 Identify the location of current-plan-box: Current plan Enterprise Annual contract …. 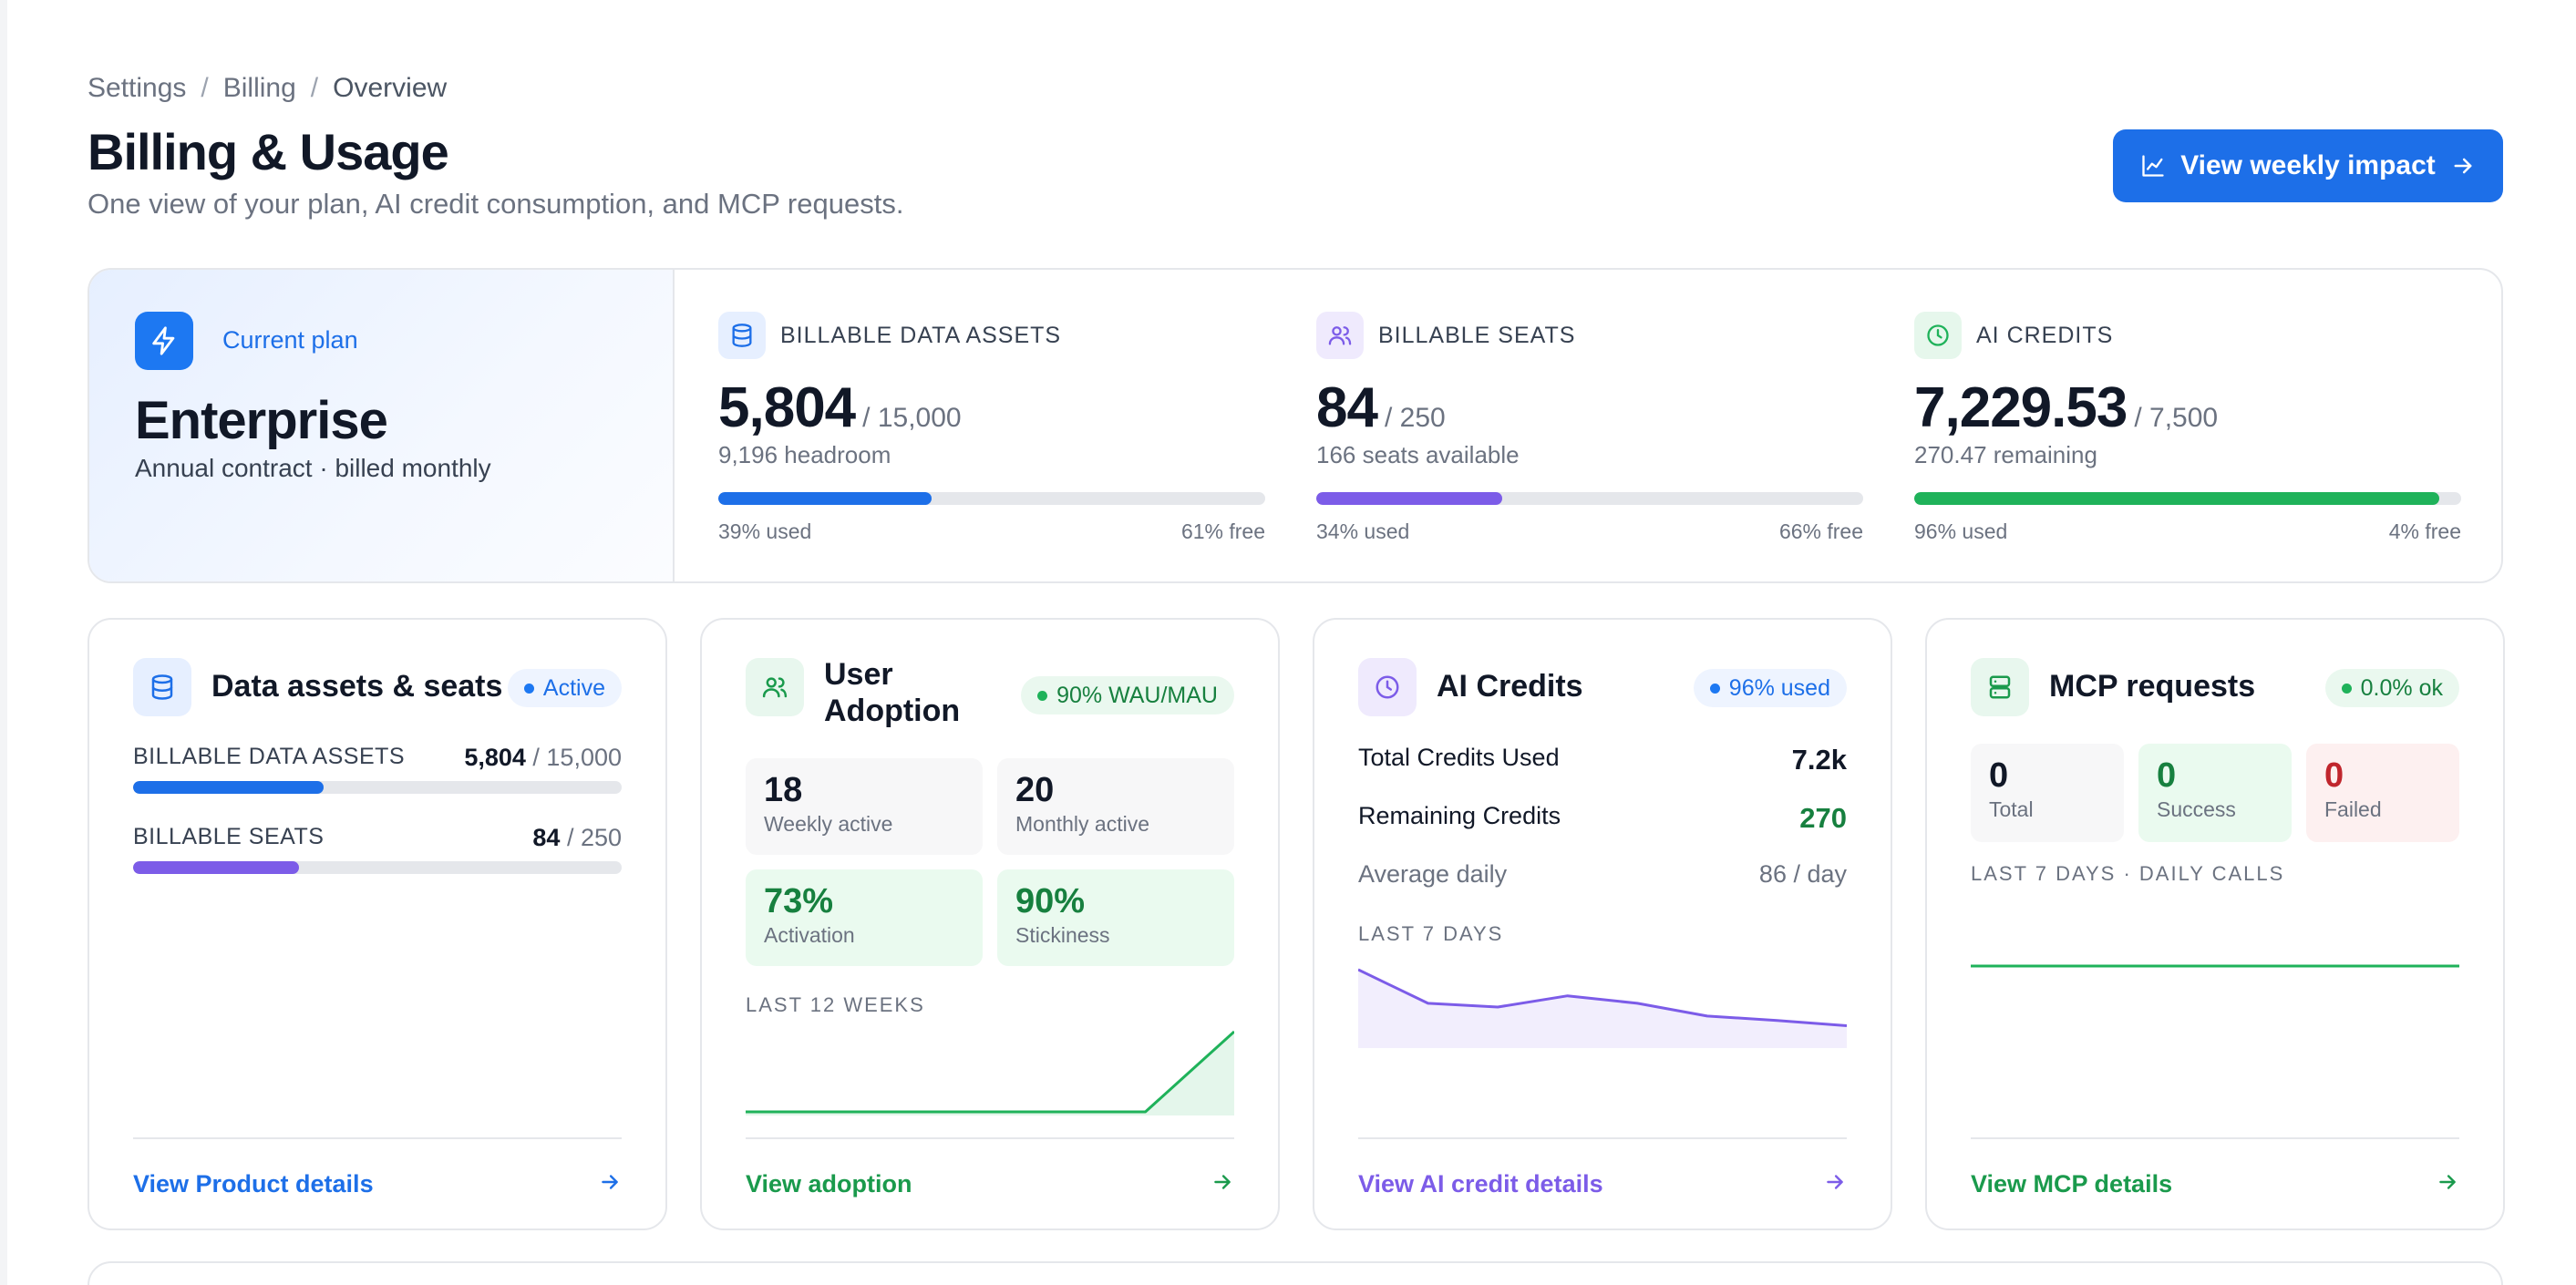
(382, 426).